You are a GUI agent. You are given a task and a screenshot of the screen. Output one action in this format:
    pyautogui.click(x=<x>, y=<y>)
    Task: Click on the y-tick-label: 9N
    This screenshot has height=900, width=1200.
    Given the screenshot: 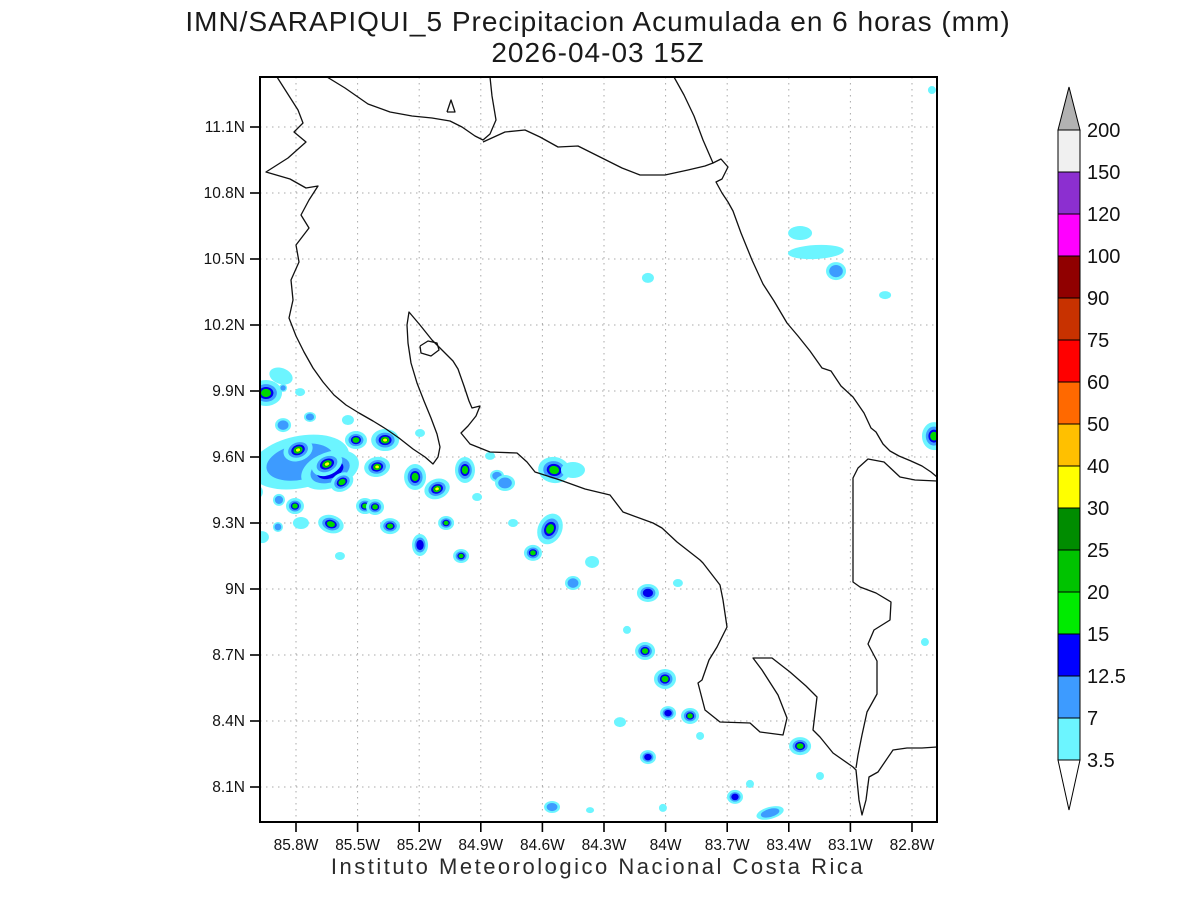 What is the action you would take?
    pyautogui.click(x=235, y=589)
    